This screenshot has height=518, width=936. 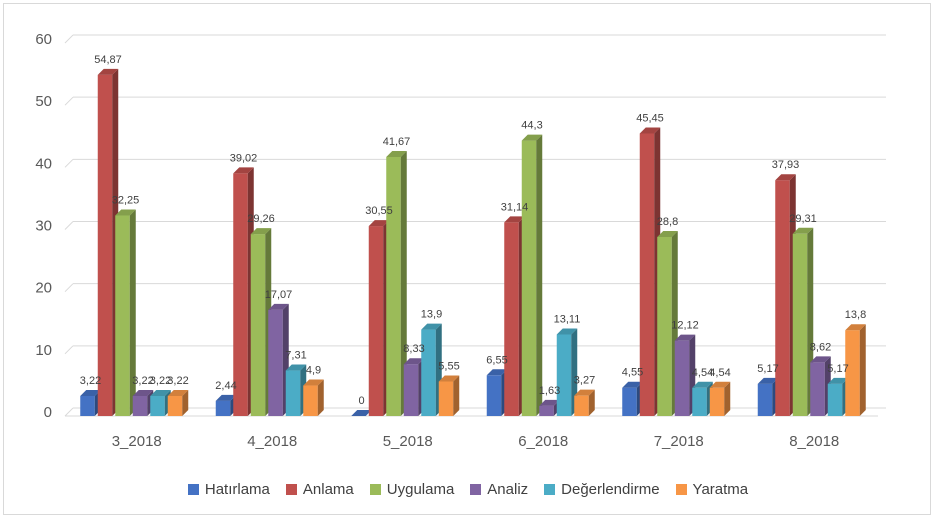 I want to click on legend-item: Hatırlama, so click(x=228, y=489).